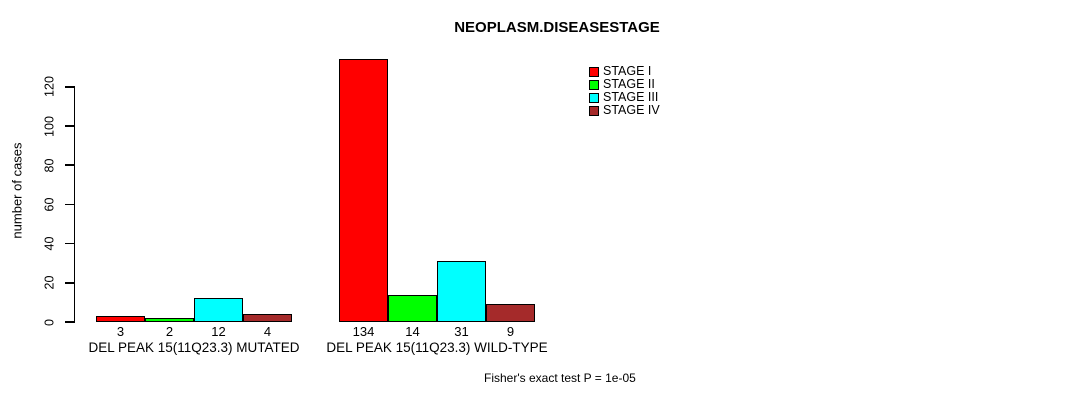  Describe the element at coordinates (49, 126) in the screenshot. I see `y-tick-label: 100` at that location.